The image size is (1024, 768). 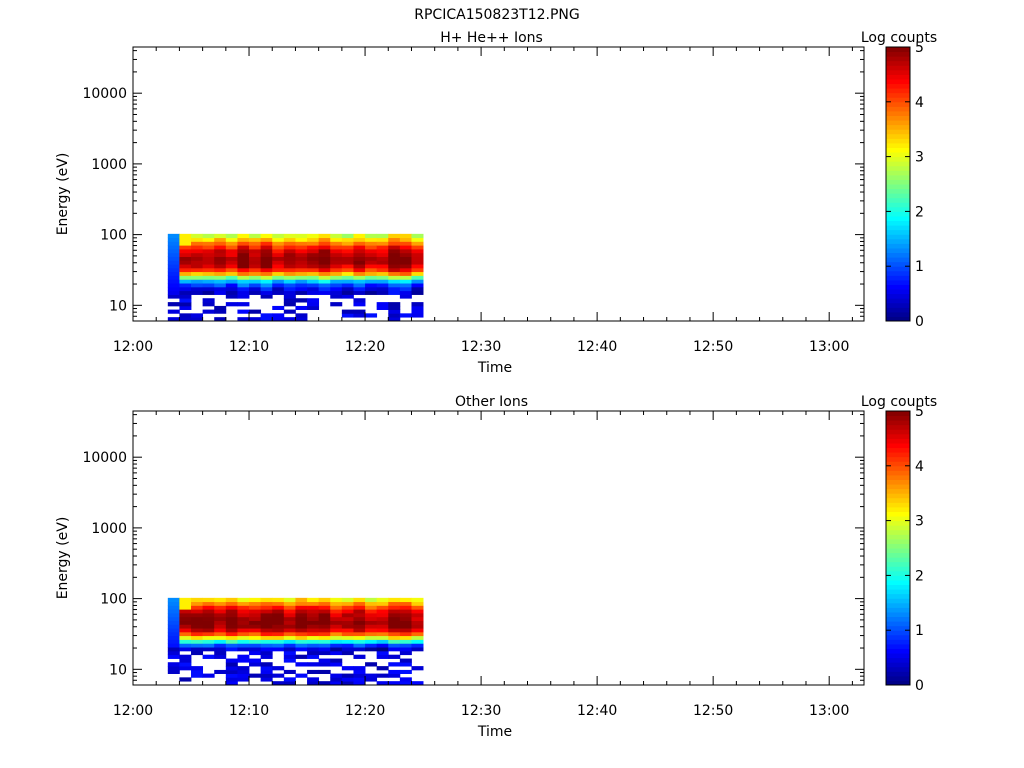 I want to click on y-tick-label: 1000, so click(x=109, y=165).